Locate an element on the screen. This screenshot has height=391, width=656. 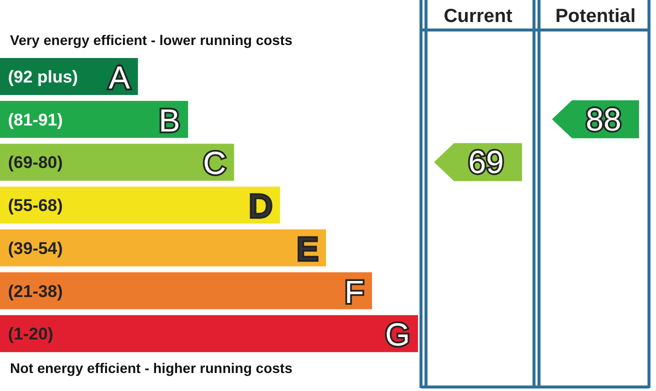
category-label: (81-91) B is located at coordinates (94, 120).